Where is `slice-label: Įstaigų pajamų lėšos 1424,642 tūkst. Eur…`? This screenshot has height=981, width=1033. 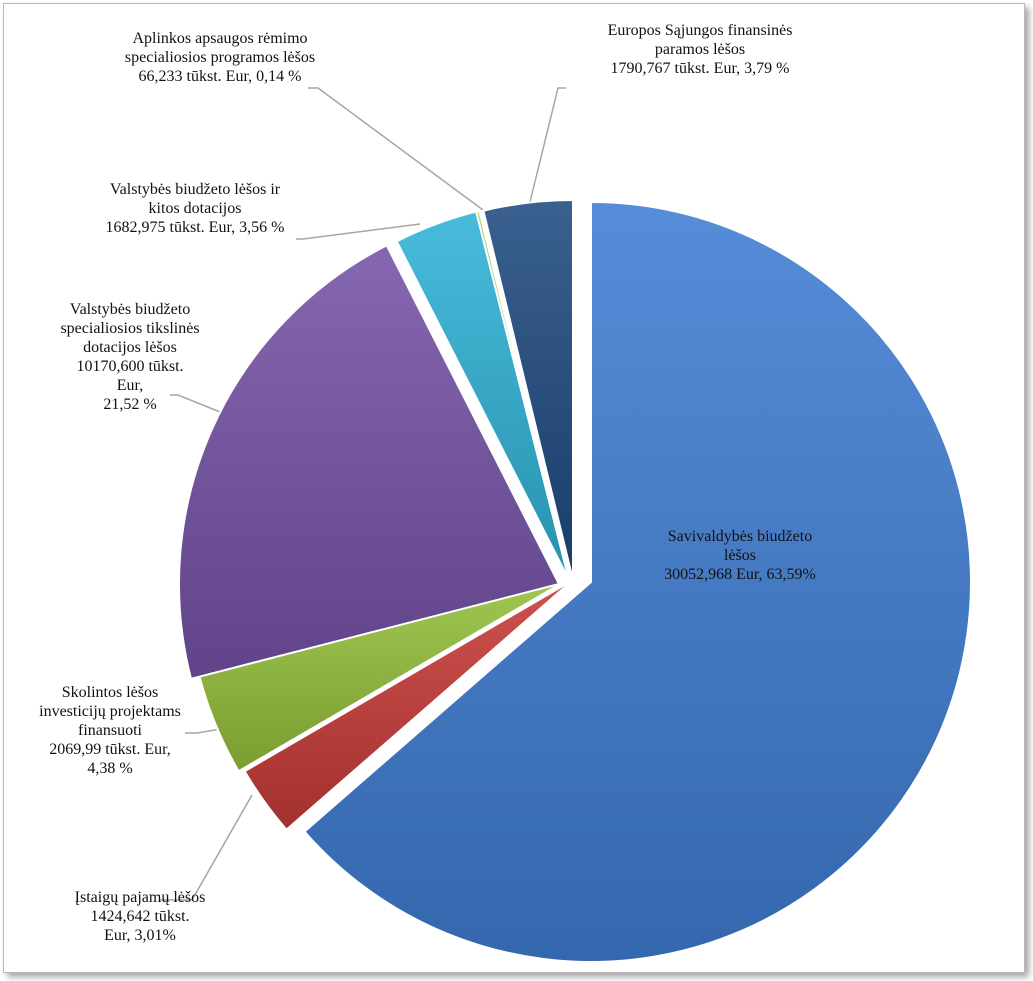
slice-label: Įstaigų pajamų lėšos 1424,642 tūkst. Eur… is located at coordinates (140, 916).